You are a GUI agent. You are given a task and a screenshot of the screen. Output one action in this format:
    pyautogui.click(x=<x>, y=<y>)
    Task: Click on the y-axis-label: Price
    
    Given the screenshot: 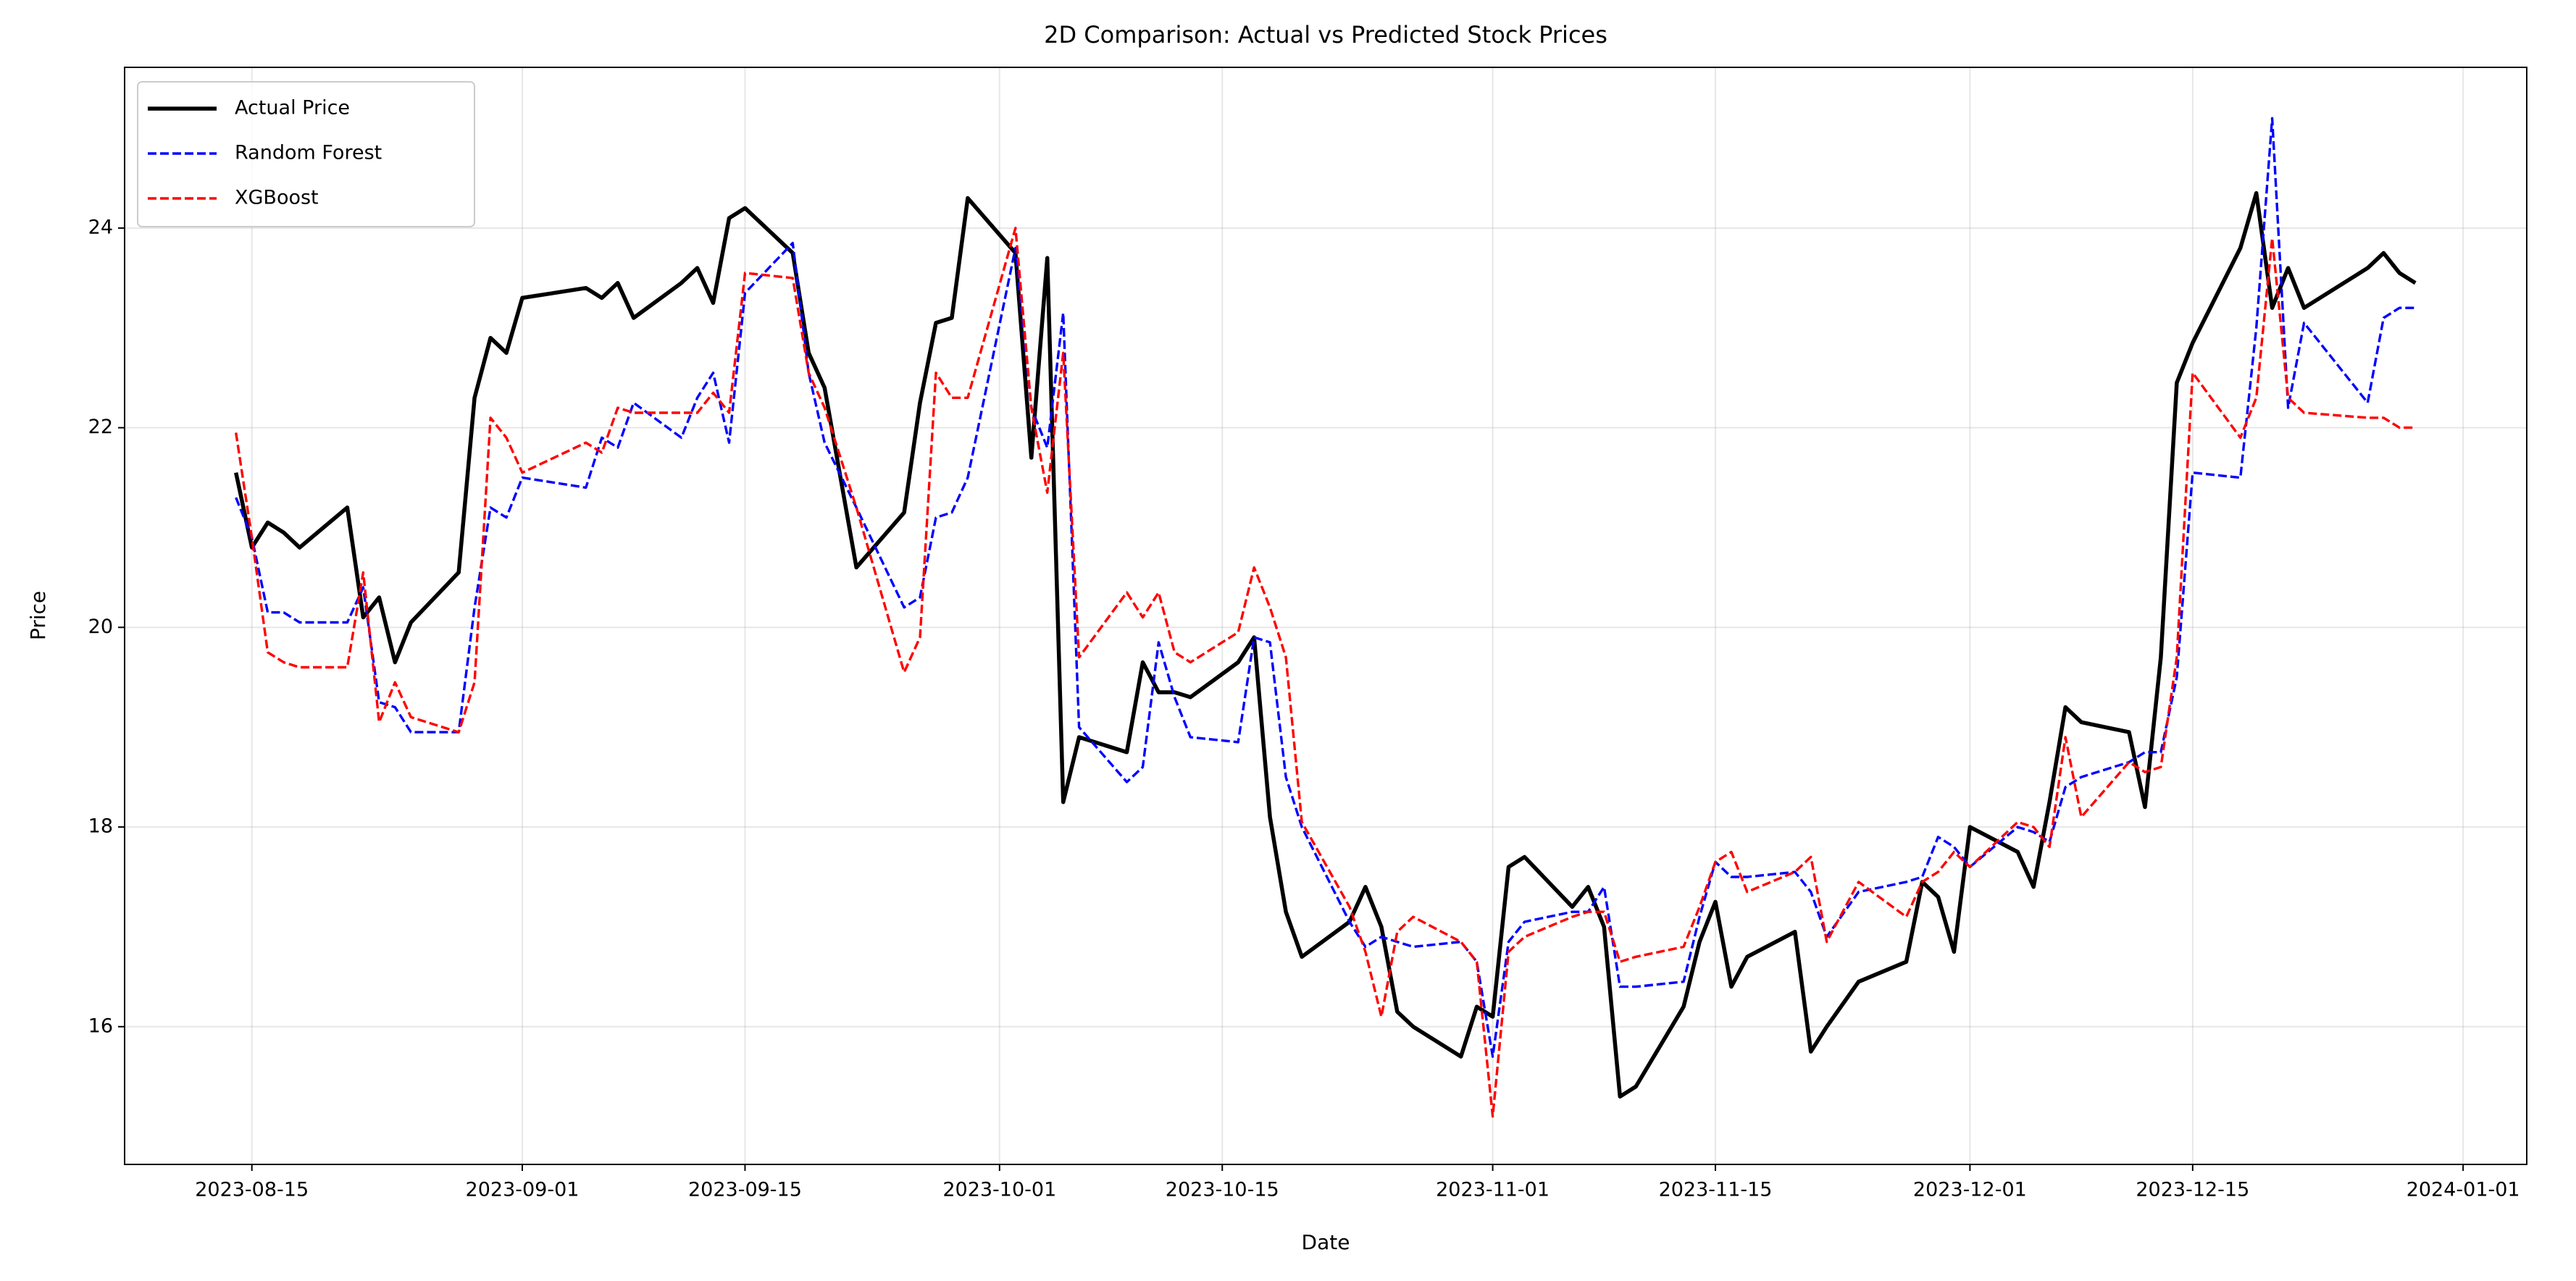 What is the action you would take?
    pyautogui.click(x=38, y=615)
    